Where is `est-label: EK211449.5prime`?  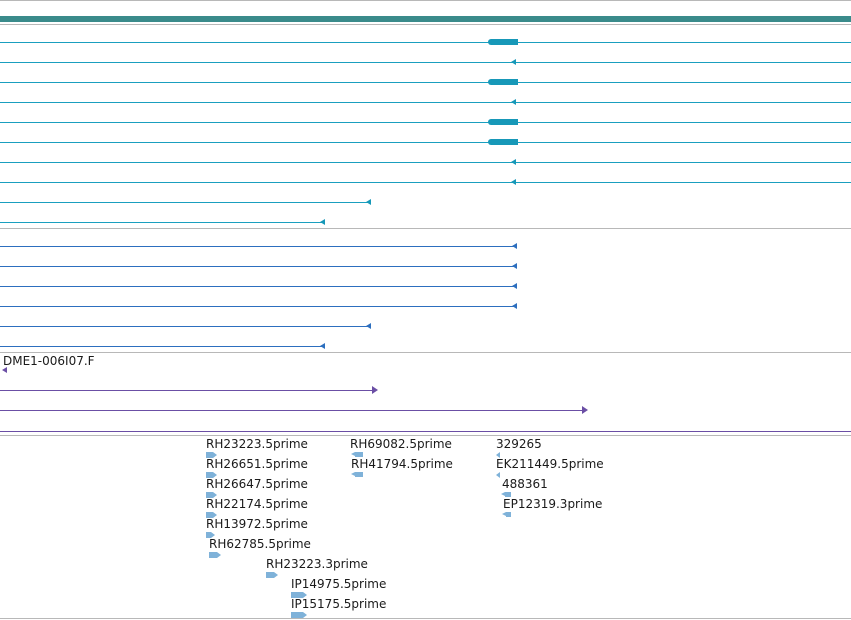 est-label: EK211449.5prime is located at coordinates (550, 464).